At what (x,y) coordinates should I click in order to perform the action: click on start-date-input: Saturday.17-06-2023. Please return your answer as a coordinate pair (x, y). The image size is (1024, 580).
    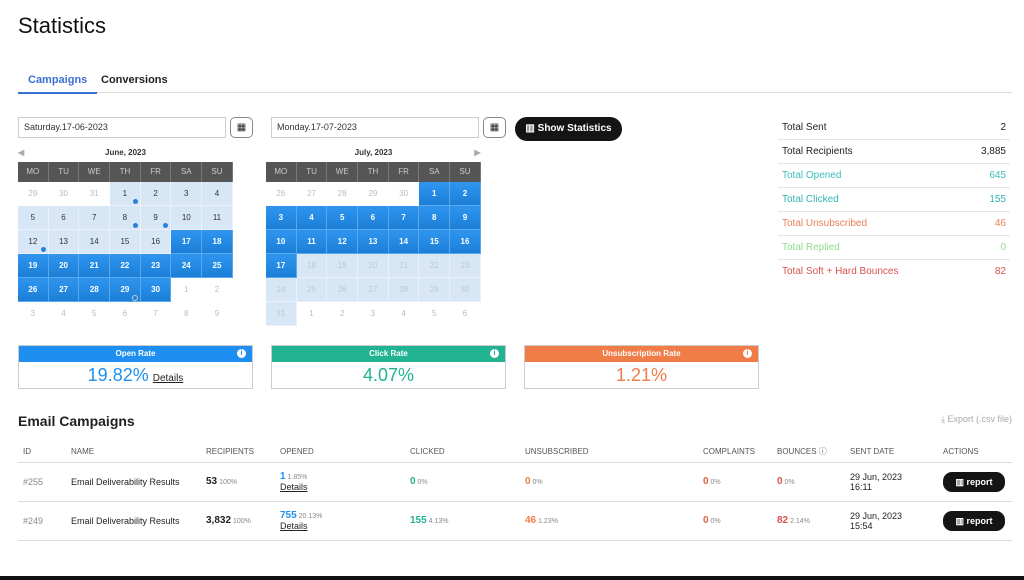
    Looking at the image, I should click on (122, 127).